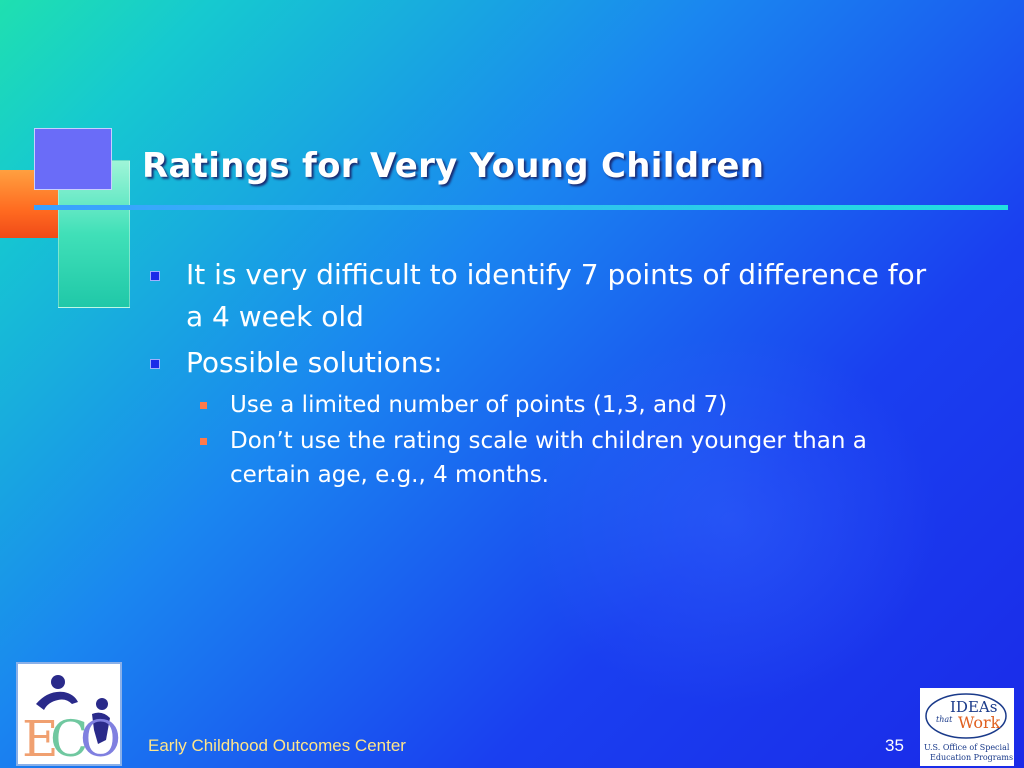  I want to click on footer-org-name: Early Childhood Outcomes Center, so click(277, 745).